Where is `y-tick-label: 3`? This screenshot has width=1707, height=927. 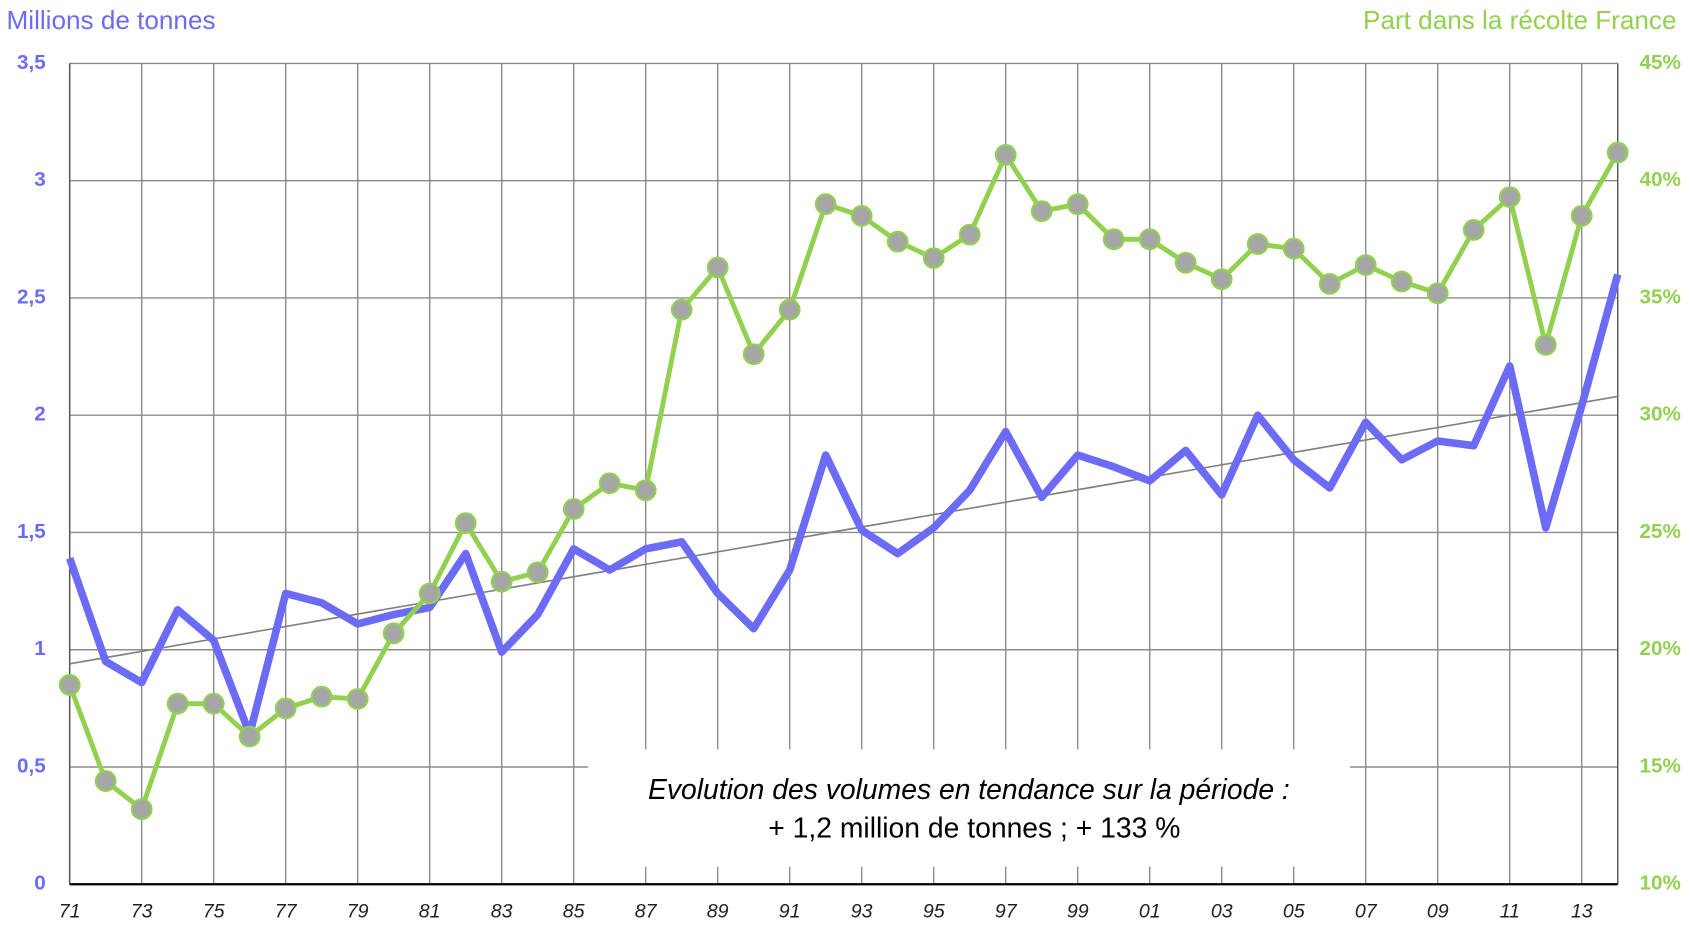 y-tick-label: 3 is located at coordinates (40, 179).